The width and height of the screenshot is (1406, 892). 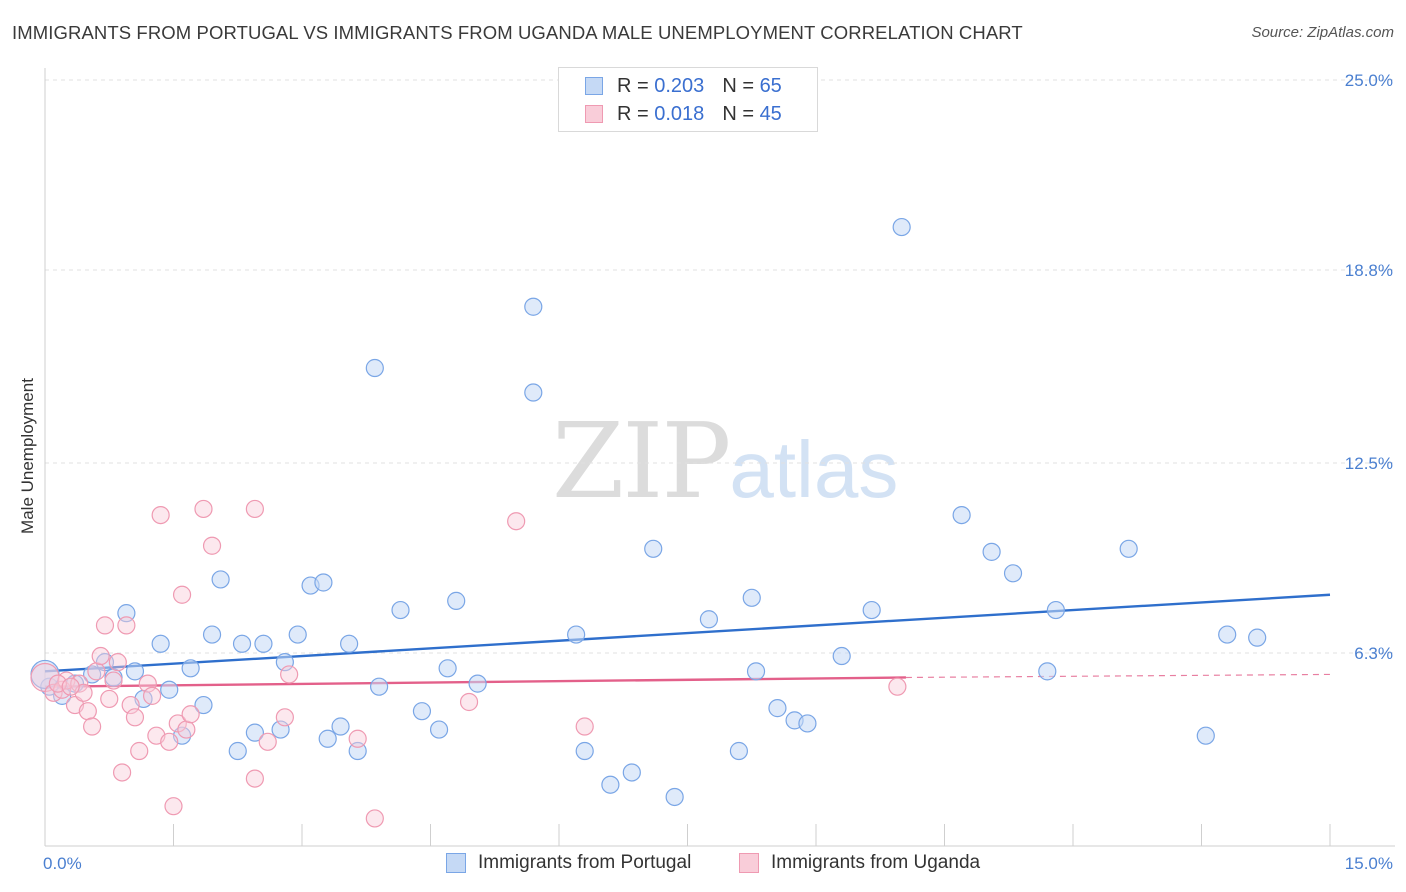 What do you see at coordinates (679, 85) in the screenshot?
I see `legend-r-value-portugal: 0.203` at bounding box center [679, 85].